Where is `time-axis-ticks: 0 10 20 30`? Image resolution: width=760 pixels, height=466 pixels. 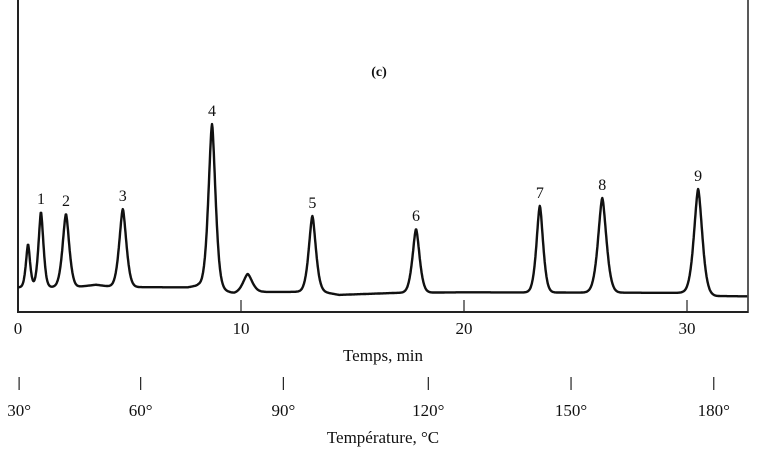
time-axis-ticks: 0 10 20 30 is located at coordinates (355, 319).